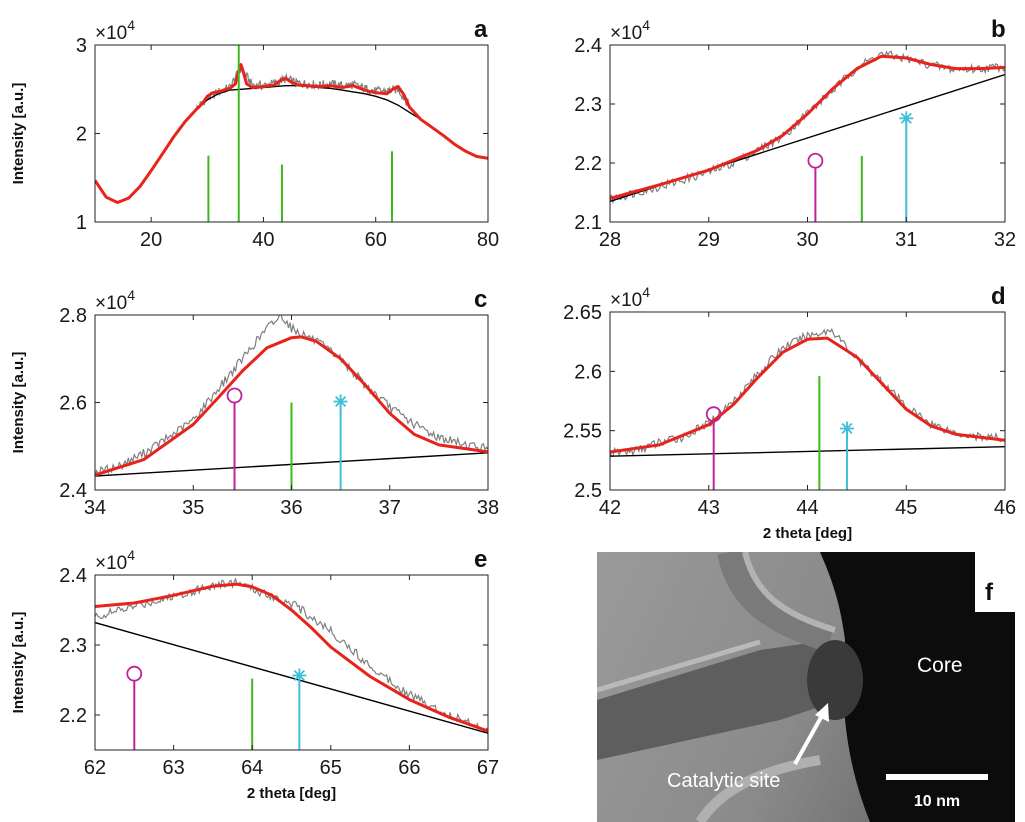 This screenshot has height=822, width=1025. What do you see at coordinates (940, 665) in the screenshot?
I see `core-label: Core` at bounding box center [940, 665].